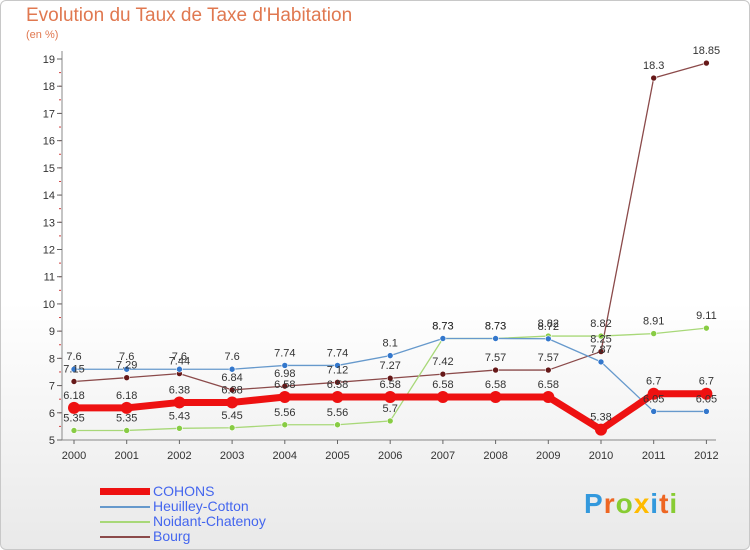 The width and height of the screenshot is (750, 550). What do you see at coordinates (337, 353) in the screenshot?
I see `data-label-heuilley-cotton: 7.74` at bounding box center [337, 353].